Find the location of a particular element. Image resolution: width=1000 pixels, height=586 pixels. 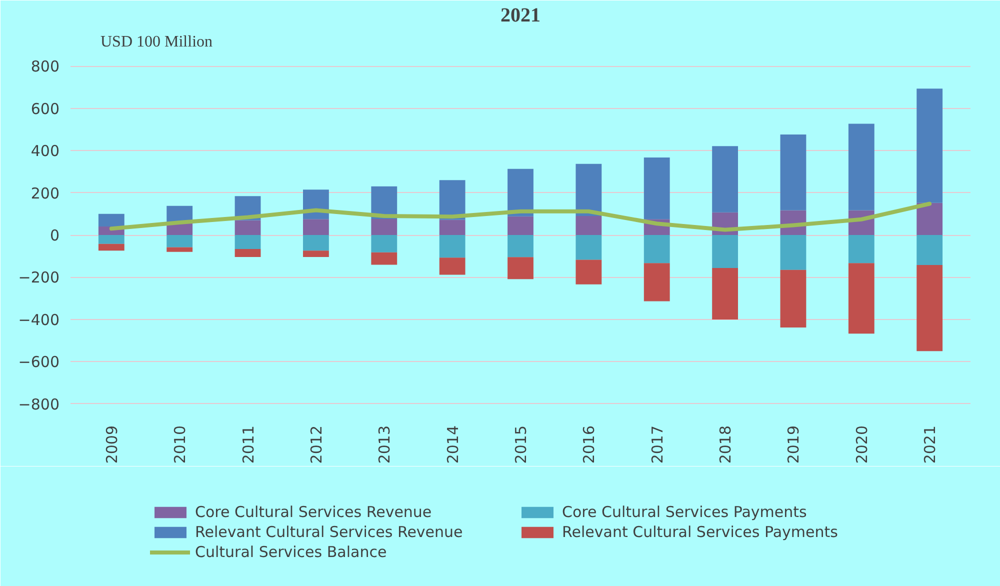

y-tick-label: 600 is located at coordinates (45, 109).